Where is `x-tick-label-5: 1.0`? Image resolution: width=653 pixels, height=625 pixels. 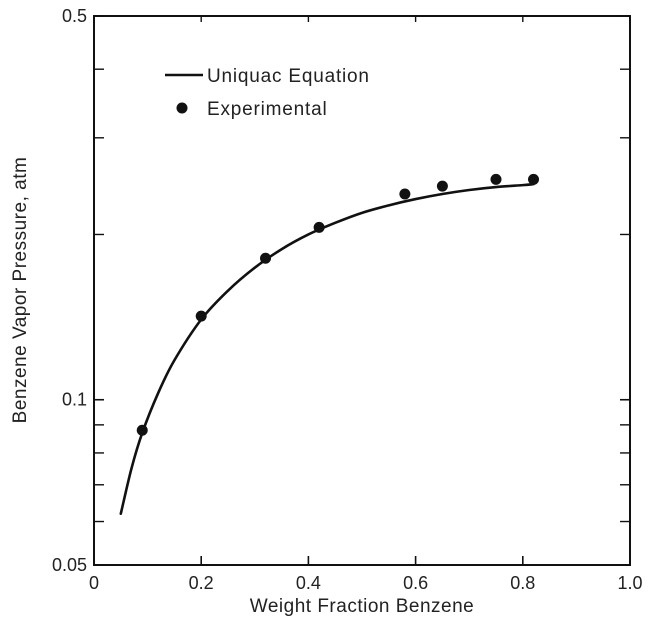
x-tick-label-5: 1.0 is located at coordinates (629, 583).